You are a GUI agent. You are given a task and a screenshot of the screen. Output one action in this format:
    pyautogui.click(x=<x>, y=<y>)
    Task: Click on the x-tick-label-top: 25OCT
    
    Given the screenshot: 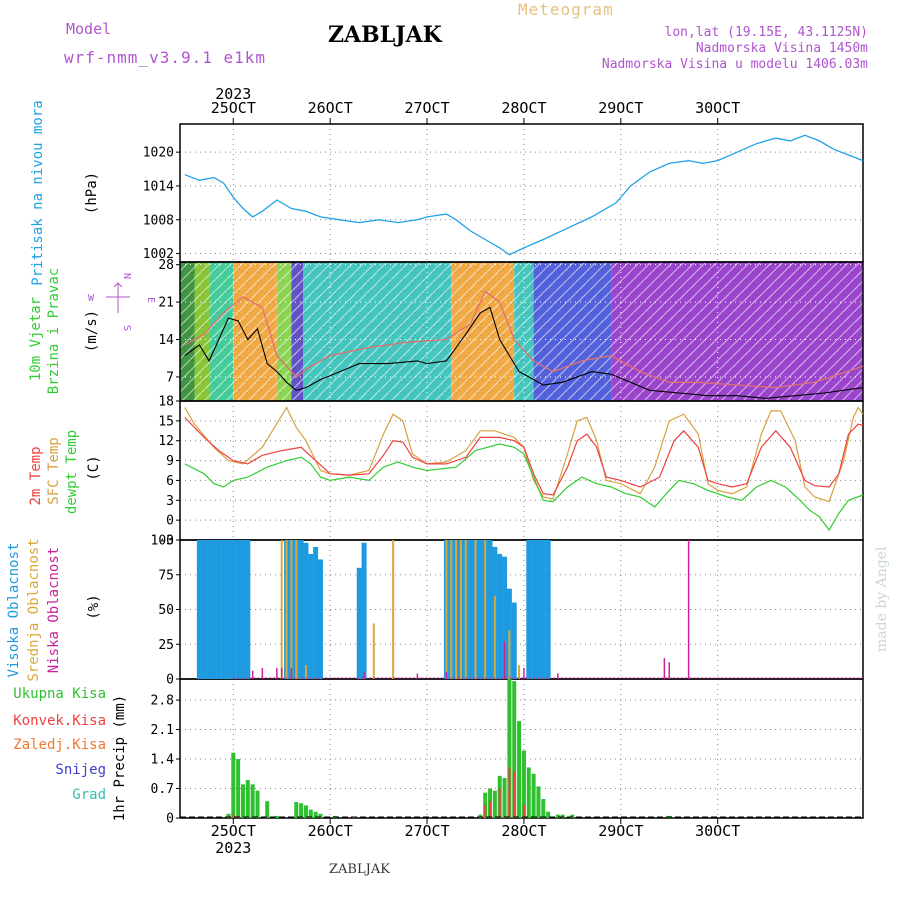 What is the action you would take?
    pyautogui.click(x=233, y=108)
    